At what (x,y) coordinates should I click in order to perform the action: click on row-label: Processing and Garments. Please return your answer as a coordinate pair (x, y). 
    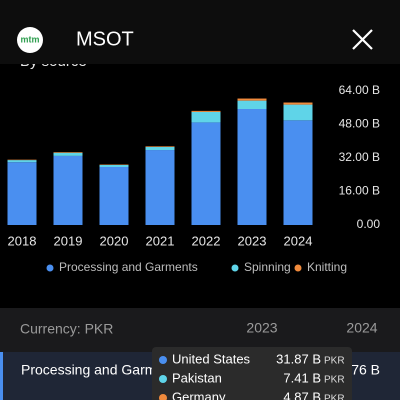
    Looking at the image, I should click on (102, 370).